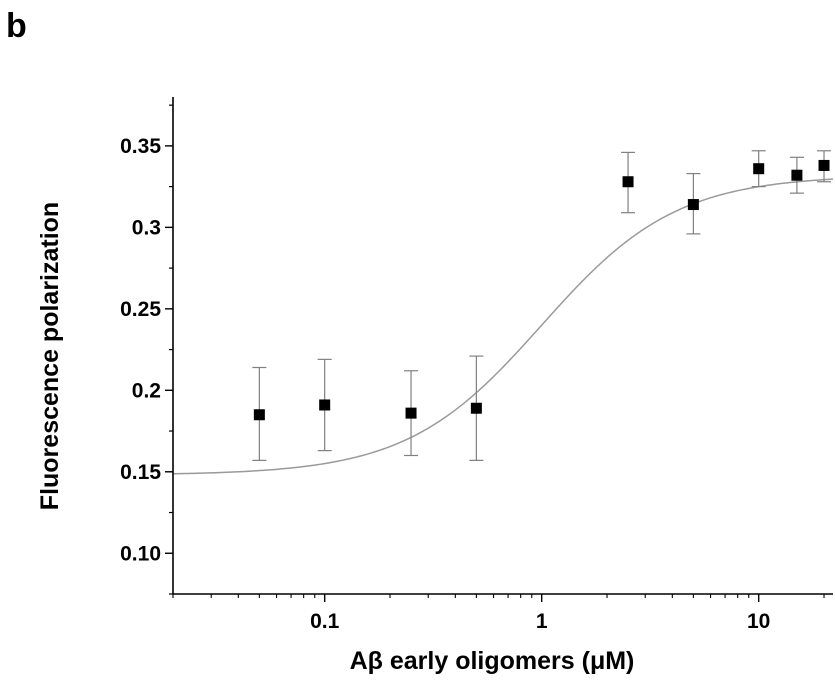  Describe the element at coordinates (492, 661) in the screenshot. I see `x-axis-title: Aβ early oligomers (μM)` at that location.